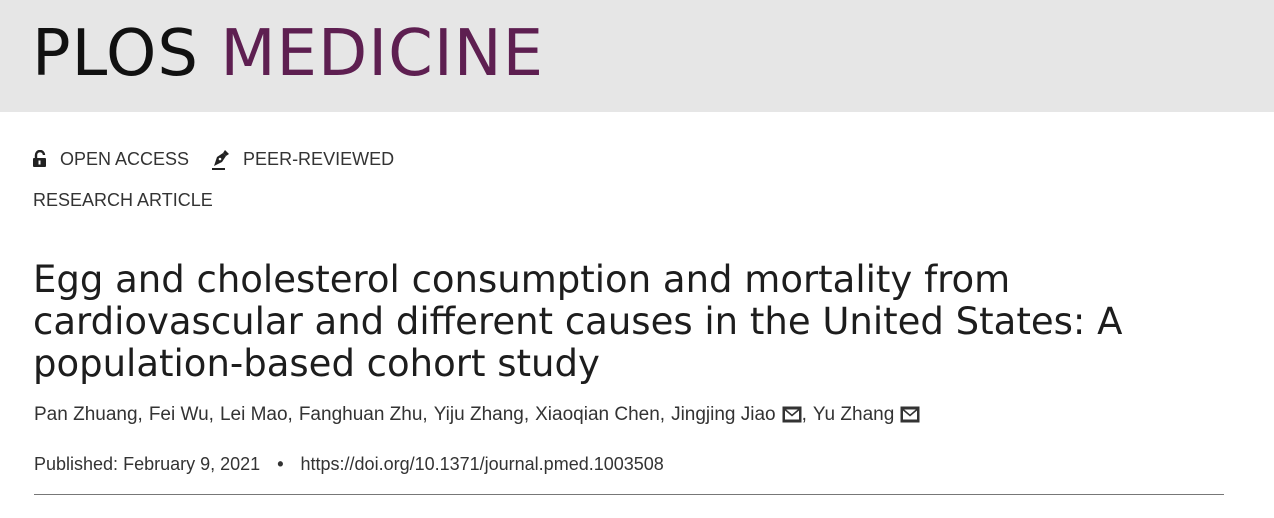 Image resolution: width=1274 pixels, height=518 pixels. What do you see at coordinates (597, 414) in the screenshot?
I see `author-name: Xiaoqian Chen` at bounding box center [597, 414].